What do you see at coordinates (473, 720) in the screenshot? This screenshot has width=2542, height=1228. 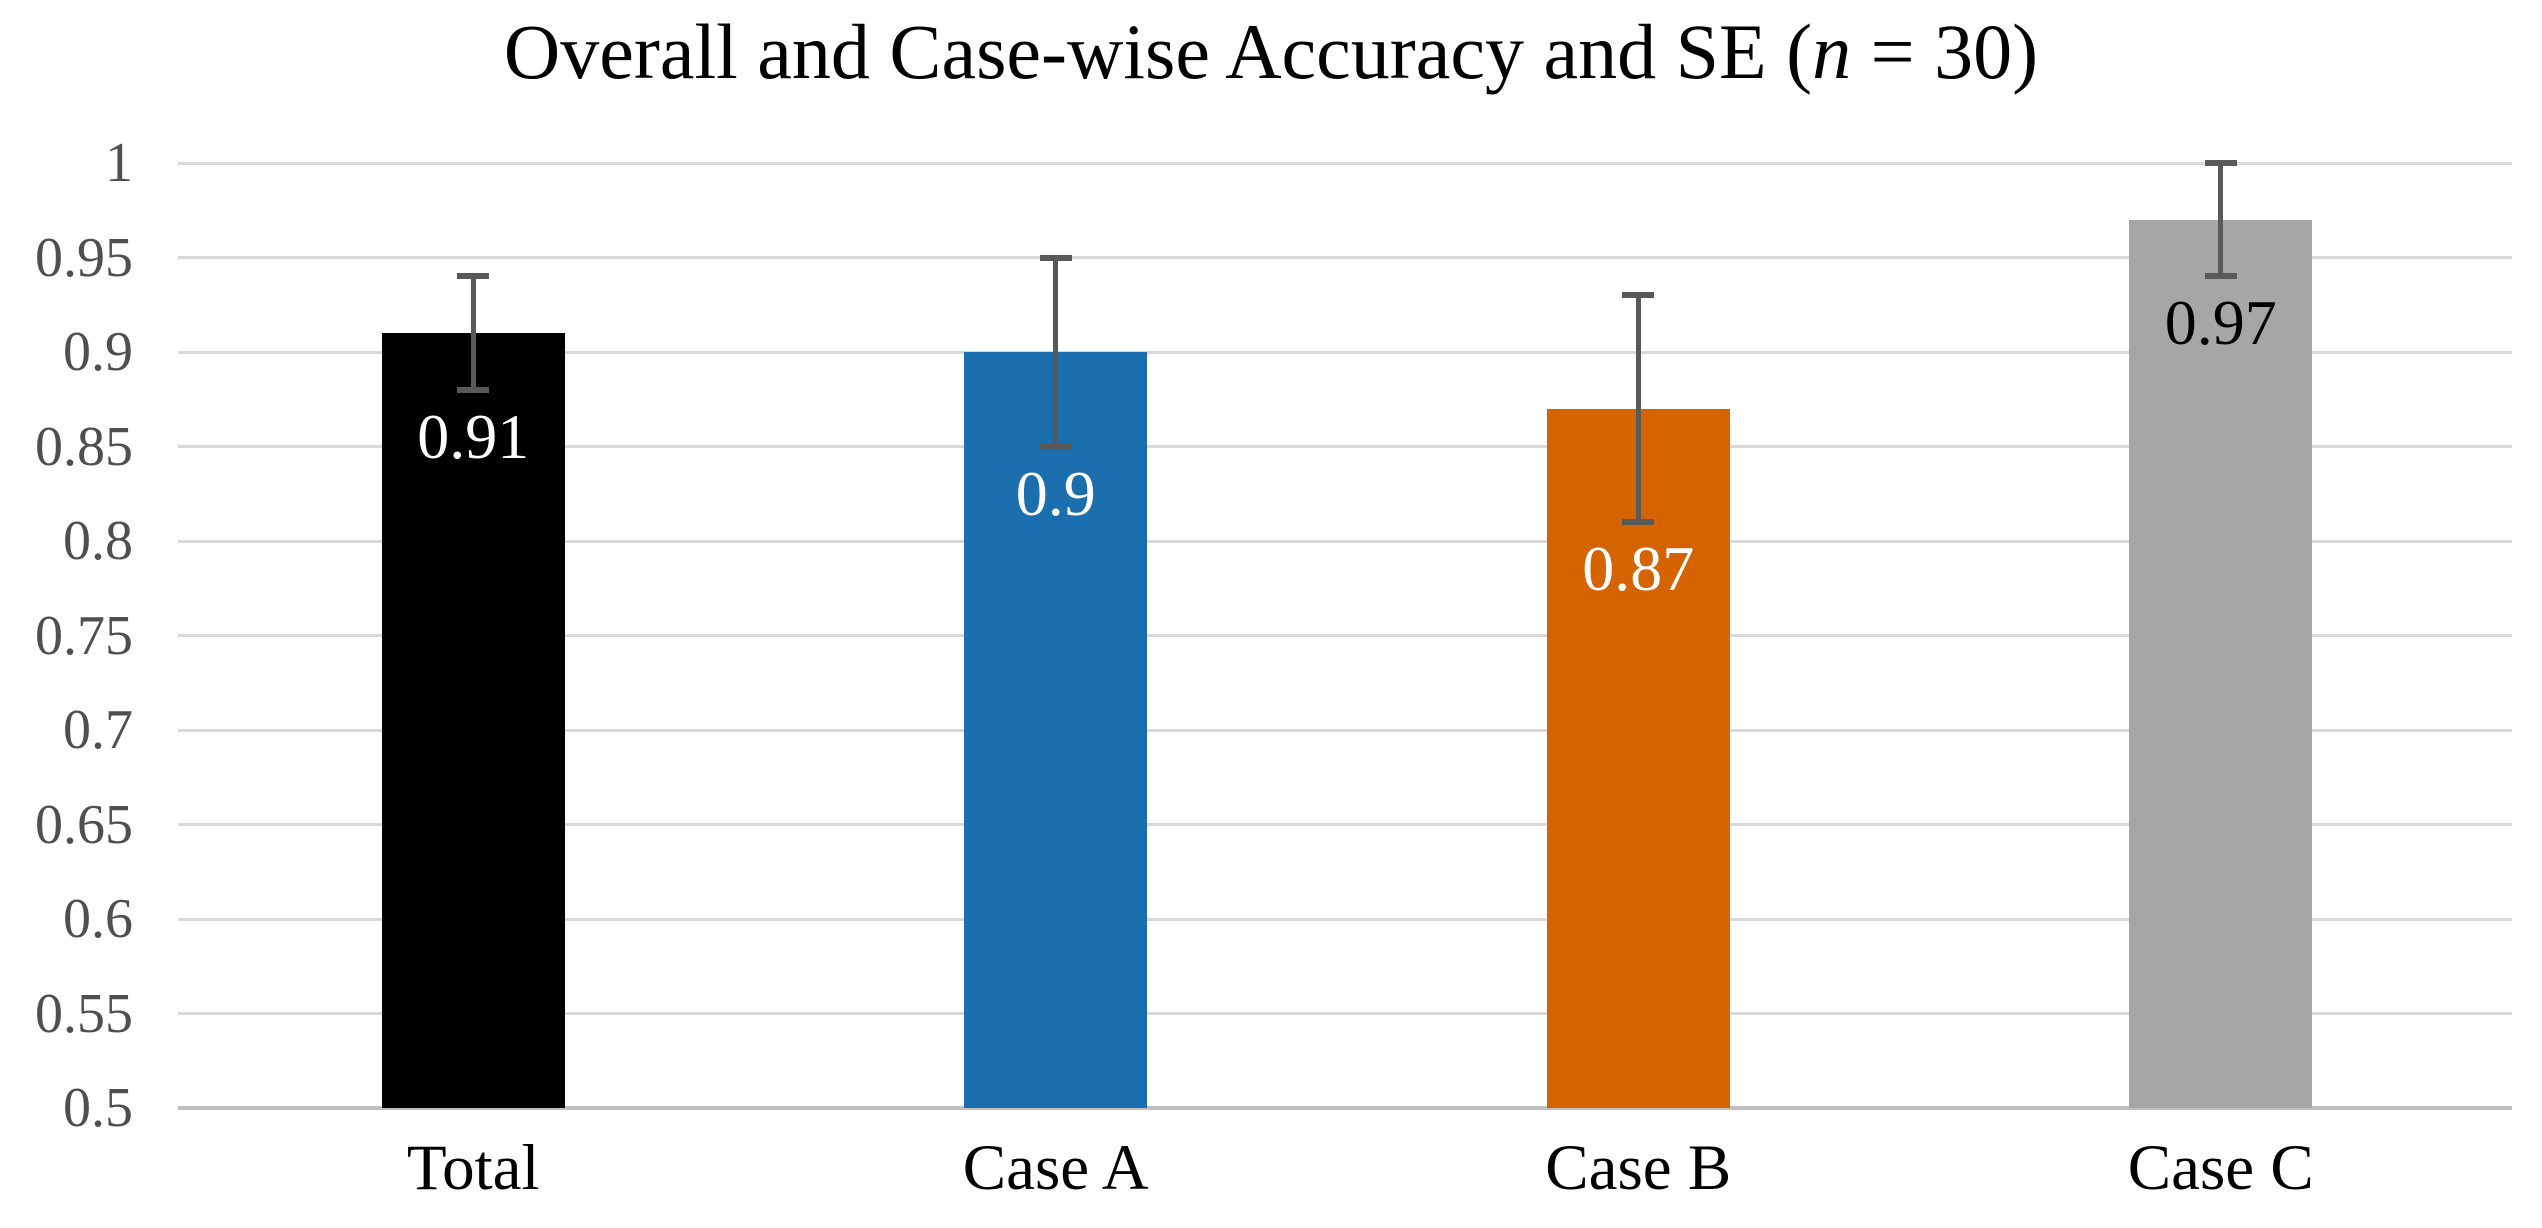 I see `bar-total` at bounding box center [473, 720].